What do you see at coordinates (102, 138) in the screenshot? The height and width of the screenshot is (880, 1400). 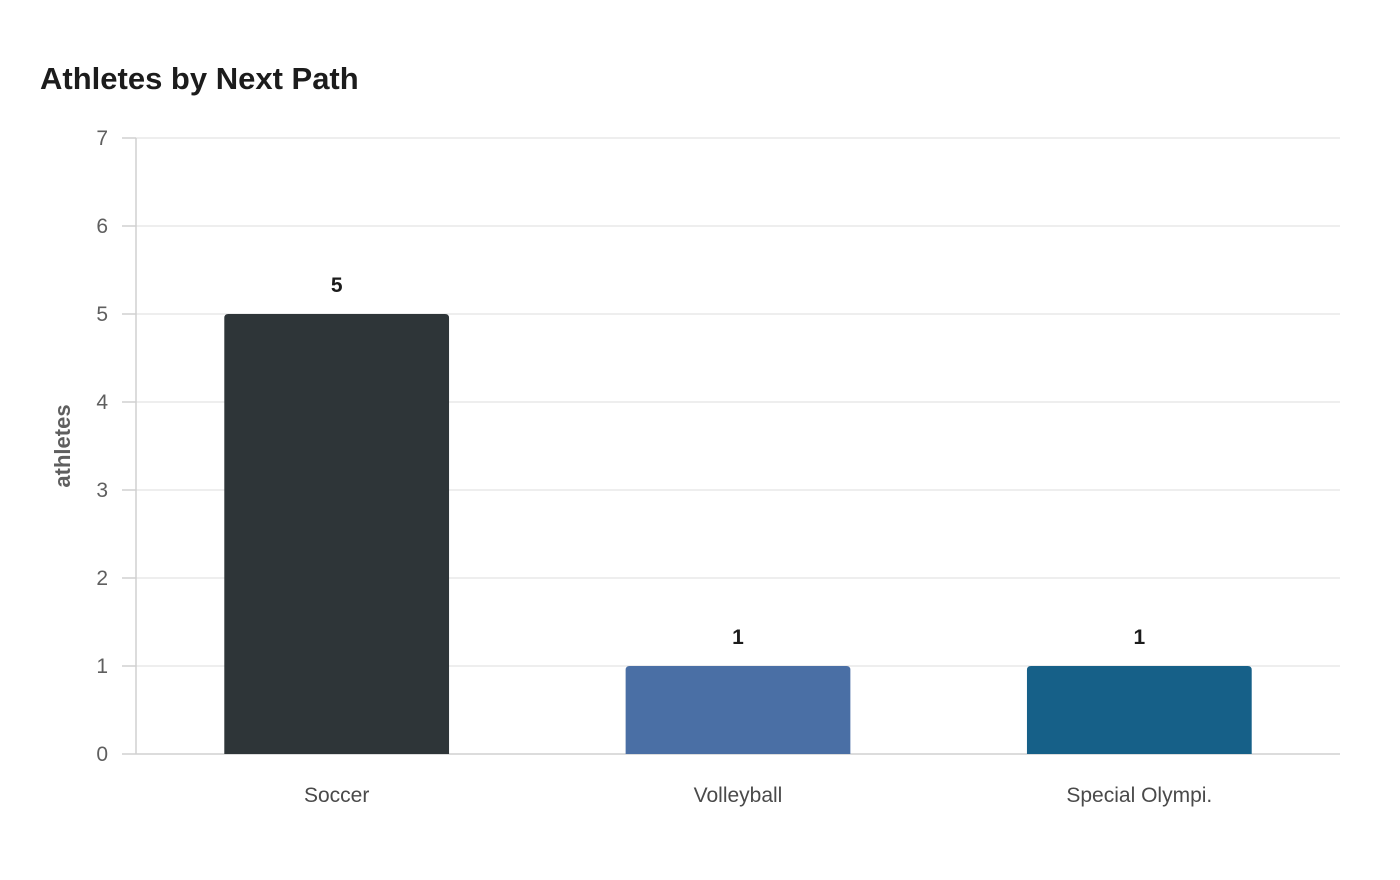 I see `y-tick-label: 7` at bounding box center [102, 138].